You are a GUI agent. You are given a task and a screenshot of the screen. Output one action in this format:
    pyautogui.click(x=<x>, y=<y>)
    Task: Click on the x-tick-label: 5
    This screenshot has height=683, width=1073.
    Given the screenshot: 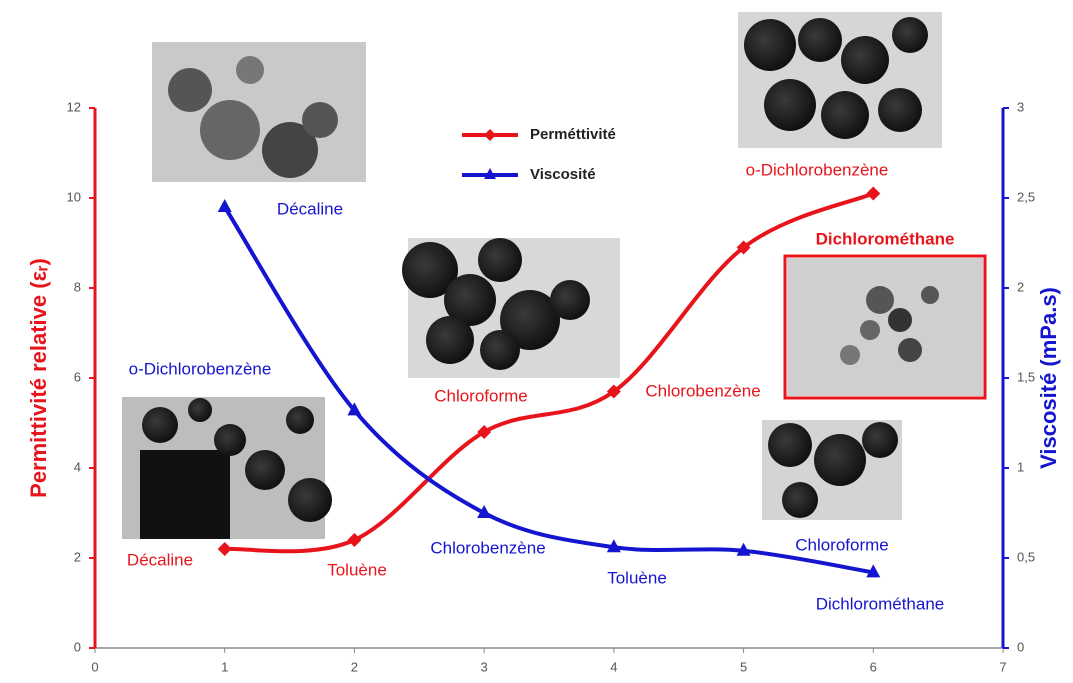 What is the action you would take?
    pyautogui.click(x=743, y=666)
    